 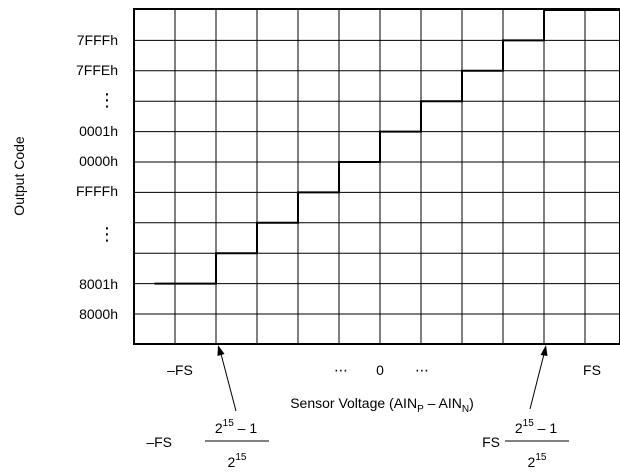 I want to click on annotation-right-num-base: 2, so click(x=519, y=428).